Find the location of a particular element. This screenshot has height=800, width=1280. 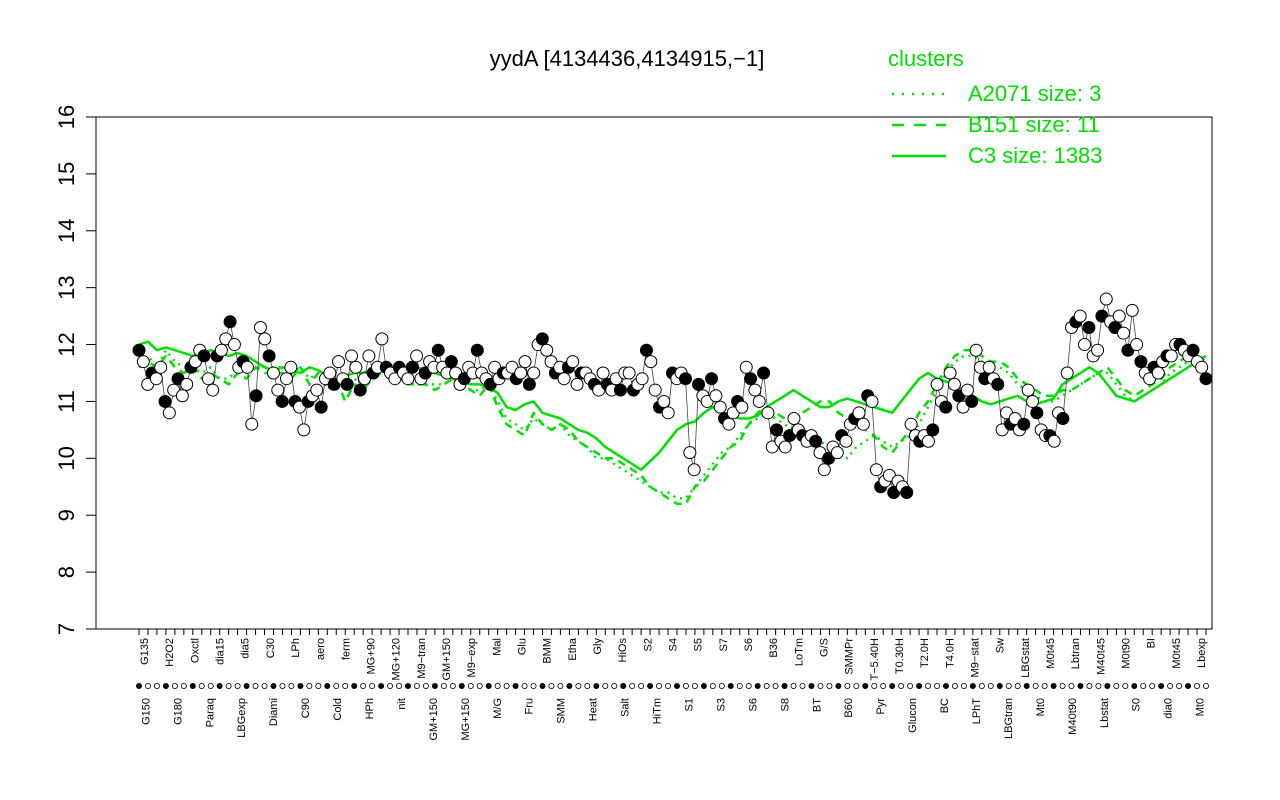

x-tick-label-top: S4 is located at coordinates (674, 644).